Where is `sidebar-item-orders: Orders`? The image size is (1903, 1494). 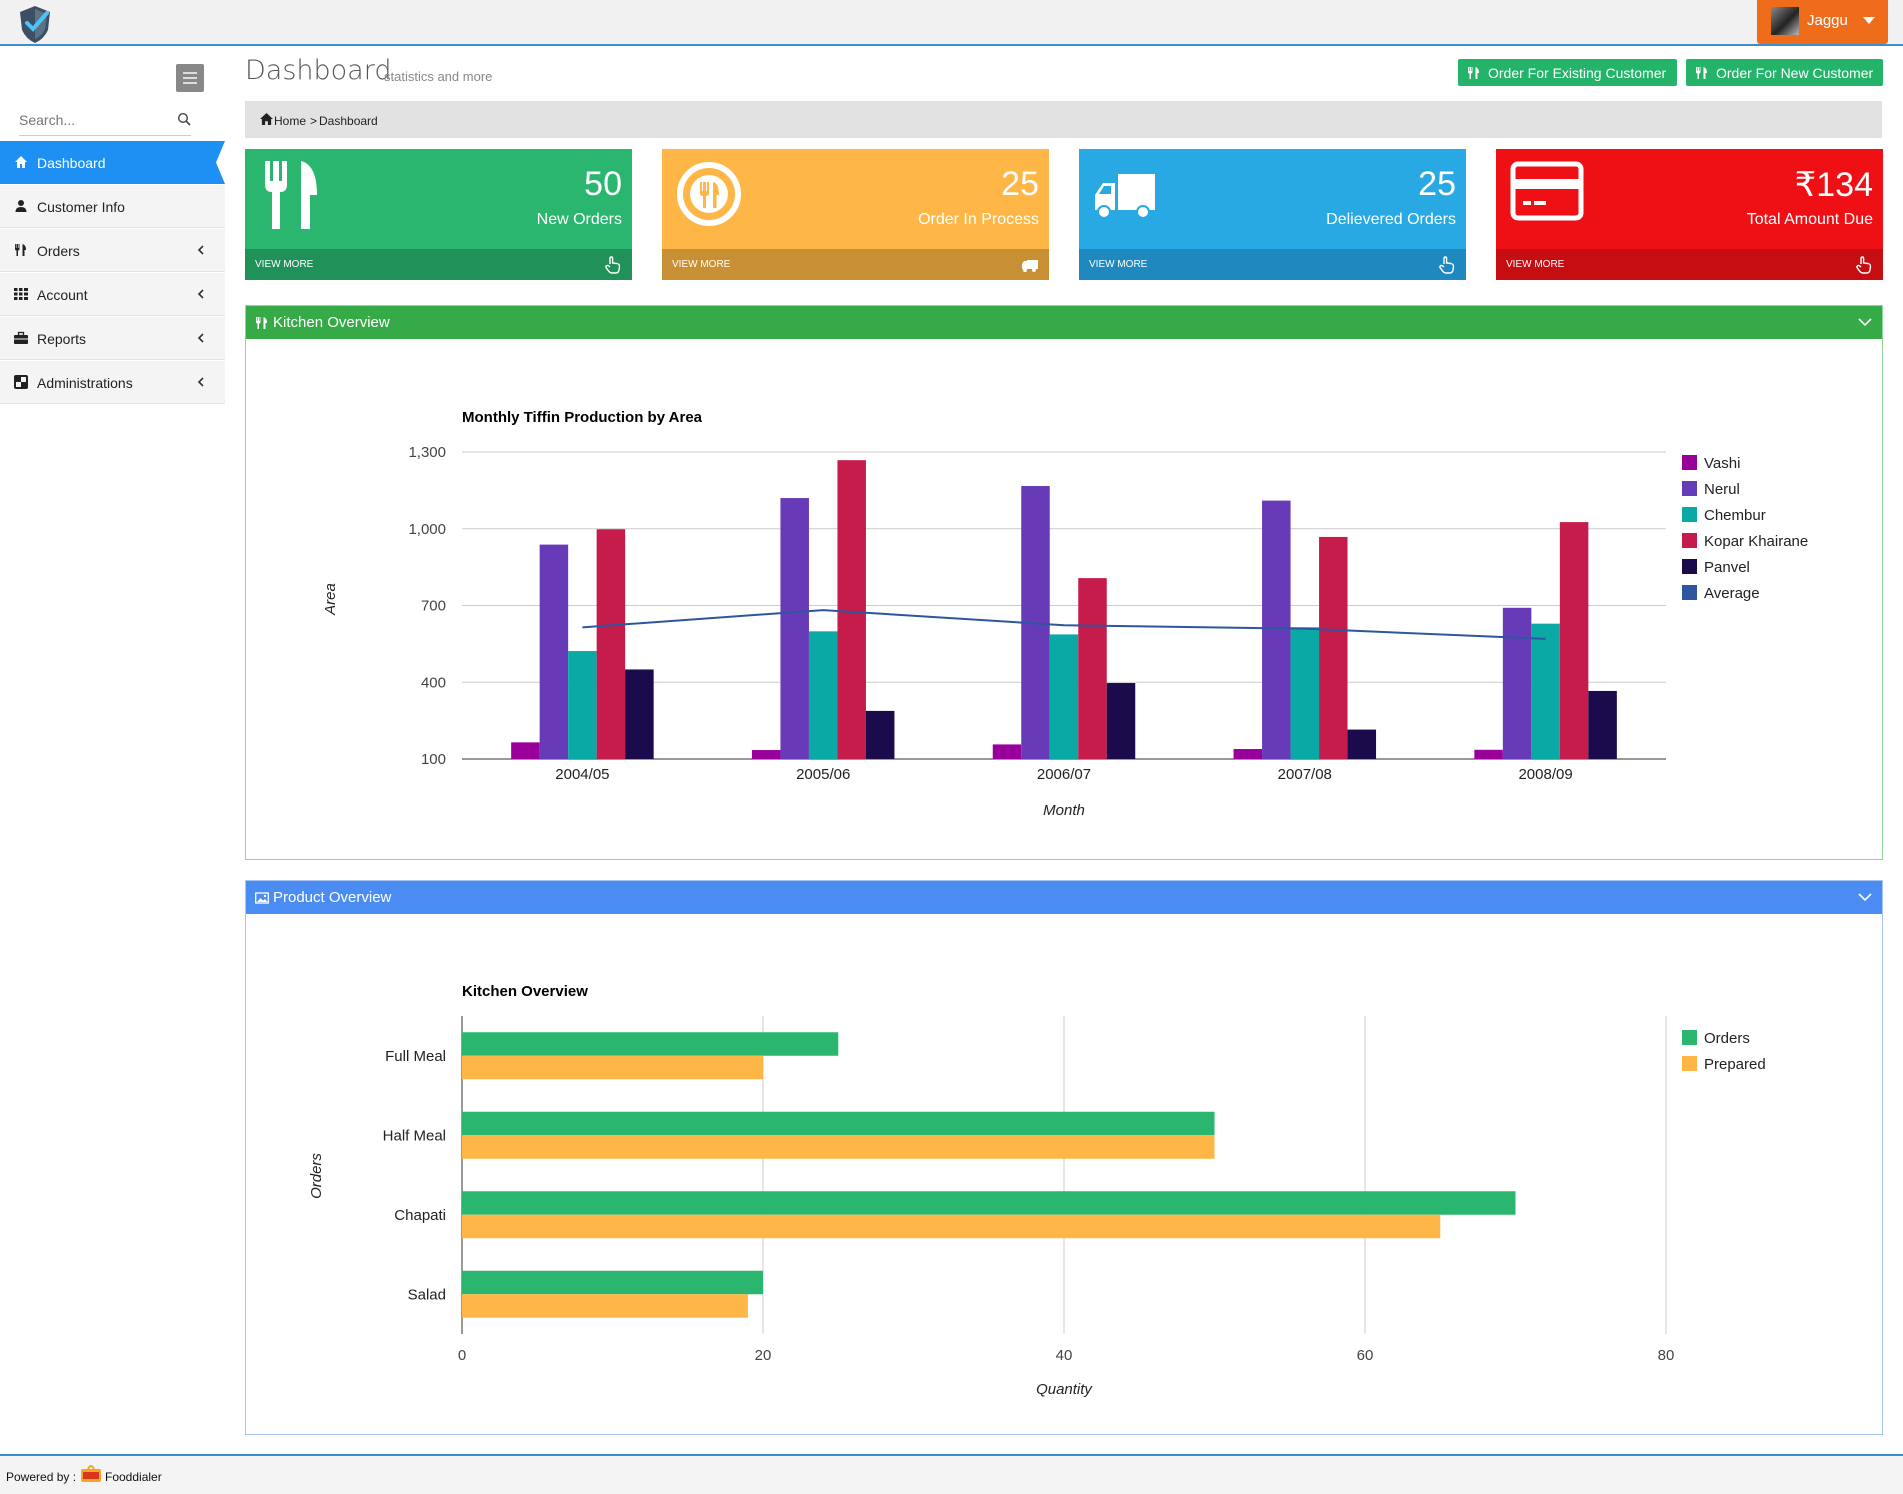 sidebar-item-orders: Orders is located at coordinates (112, 250).